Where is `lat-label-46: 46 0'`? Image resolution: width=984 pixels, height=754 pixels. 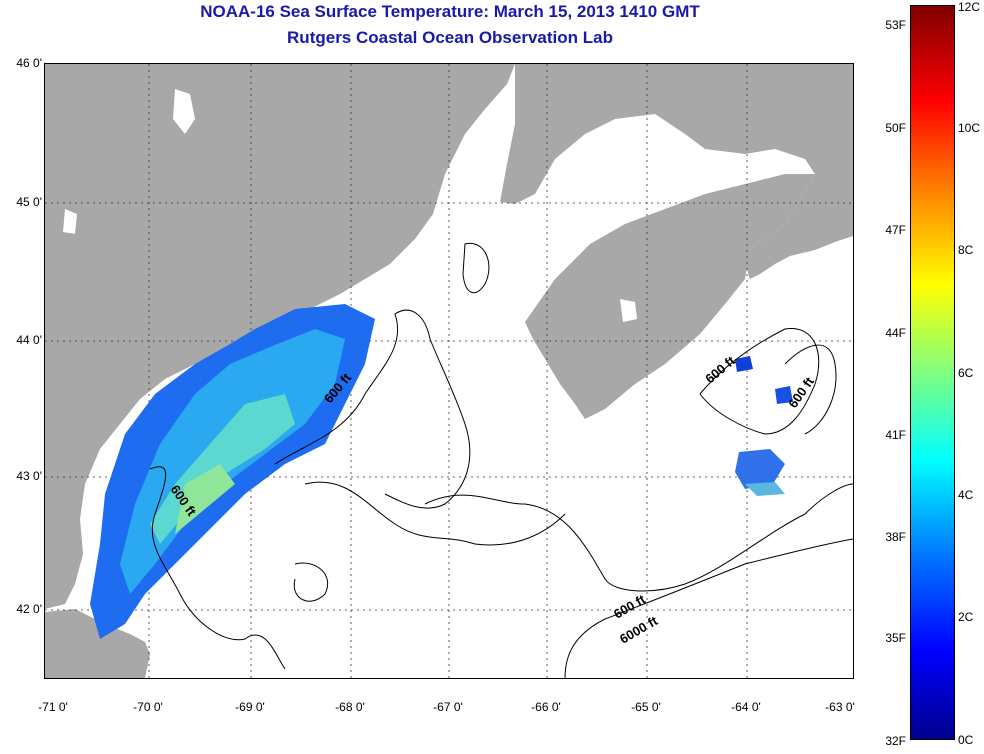
lat-label-46: 46 0' is located at coordinates (29, 63).